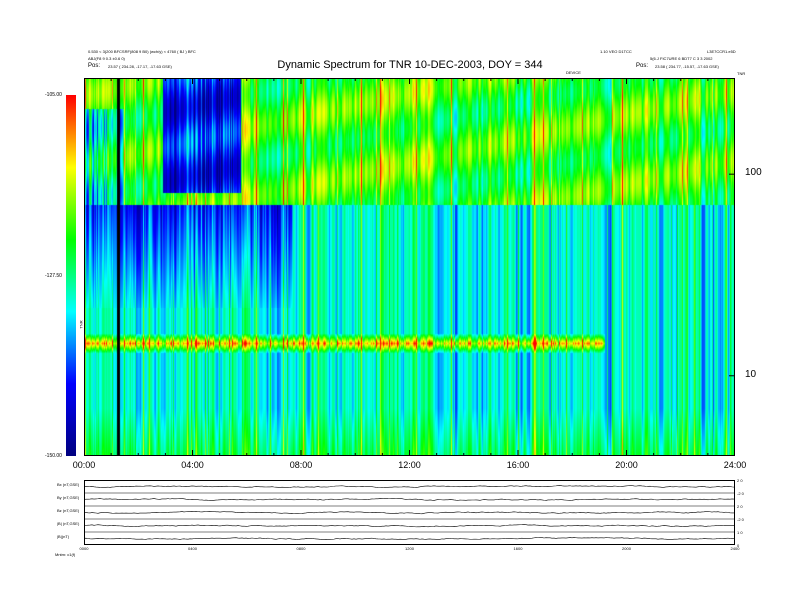  Describe the element at coordinates (642, 66) in the screenshot. I see `header-right-pos-label: Pos:` at that location.